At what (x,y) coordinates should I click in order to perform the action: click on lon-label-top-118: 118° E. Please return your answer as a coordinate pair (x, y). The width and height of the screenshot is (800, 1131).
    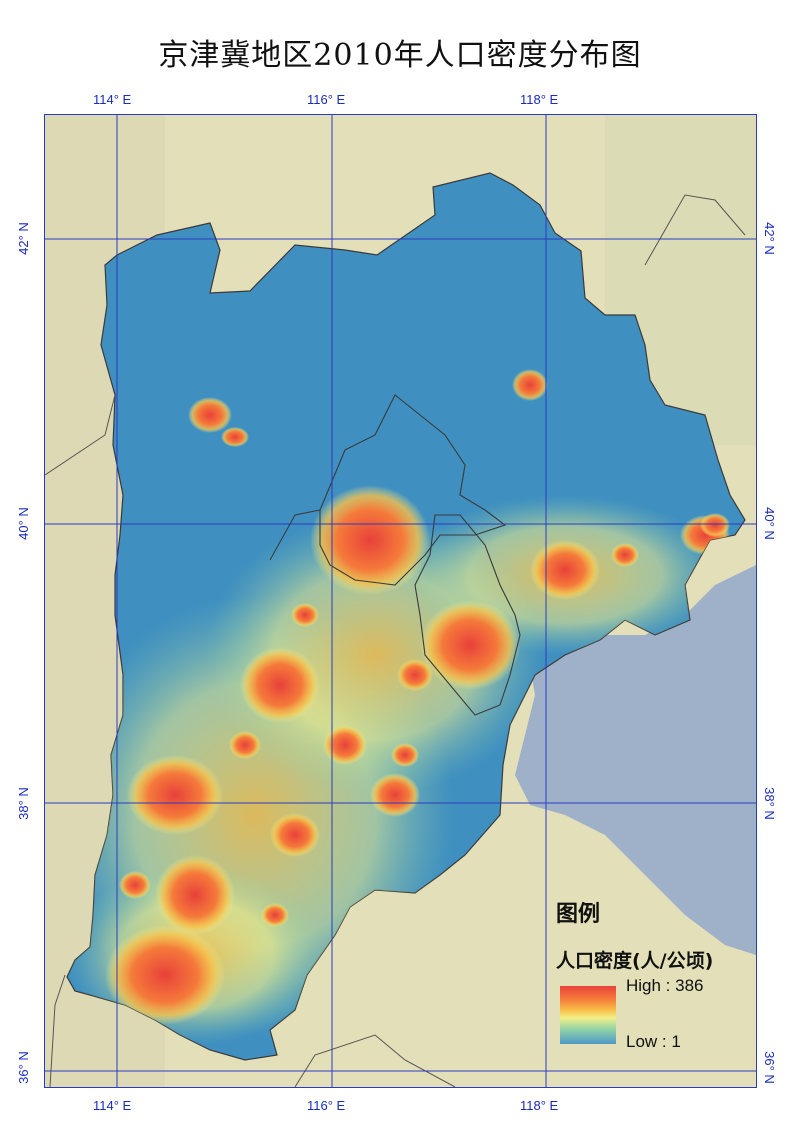
    Looking at the image, I should click on (539, 99).